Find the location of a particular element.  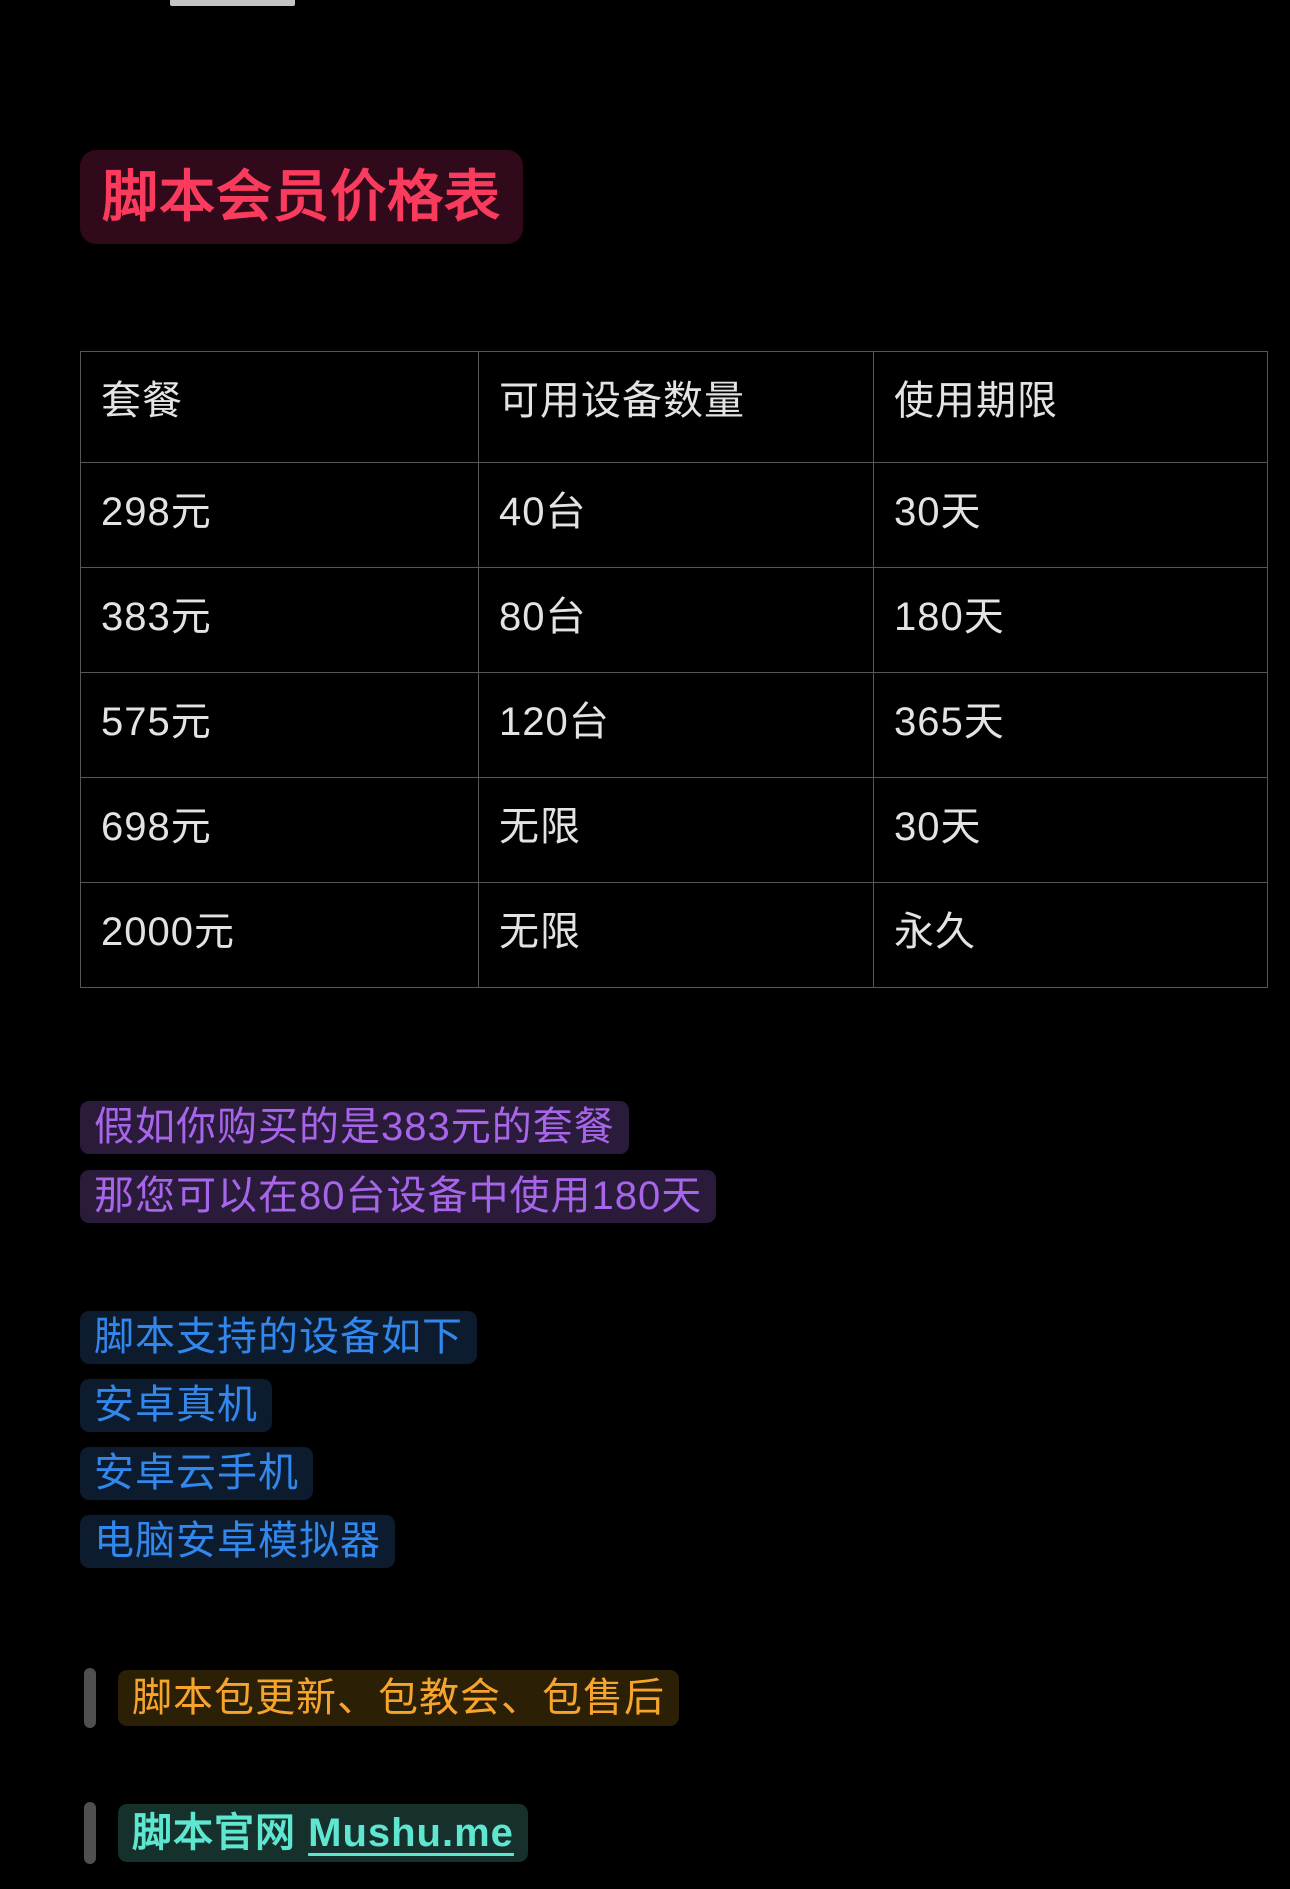

table-cell: 698元 is located at coordinates (279, 830).